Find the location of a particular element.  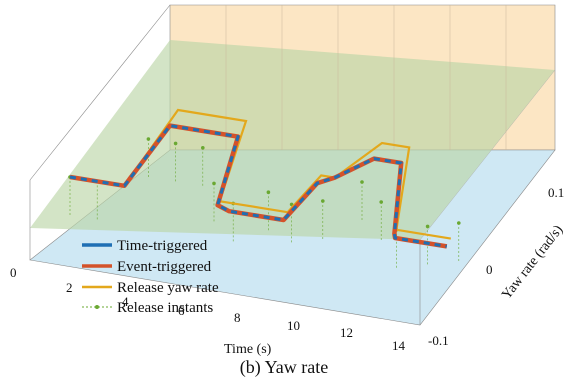

x-tick-label: 0 is located at coordinates (13, 272).